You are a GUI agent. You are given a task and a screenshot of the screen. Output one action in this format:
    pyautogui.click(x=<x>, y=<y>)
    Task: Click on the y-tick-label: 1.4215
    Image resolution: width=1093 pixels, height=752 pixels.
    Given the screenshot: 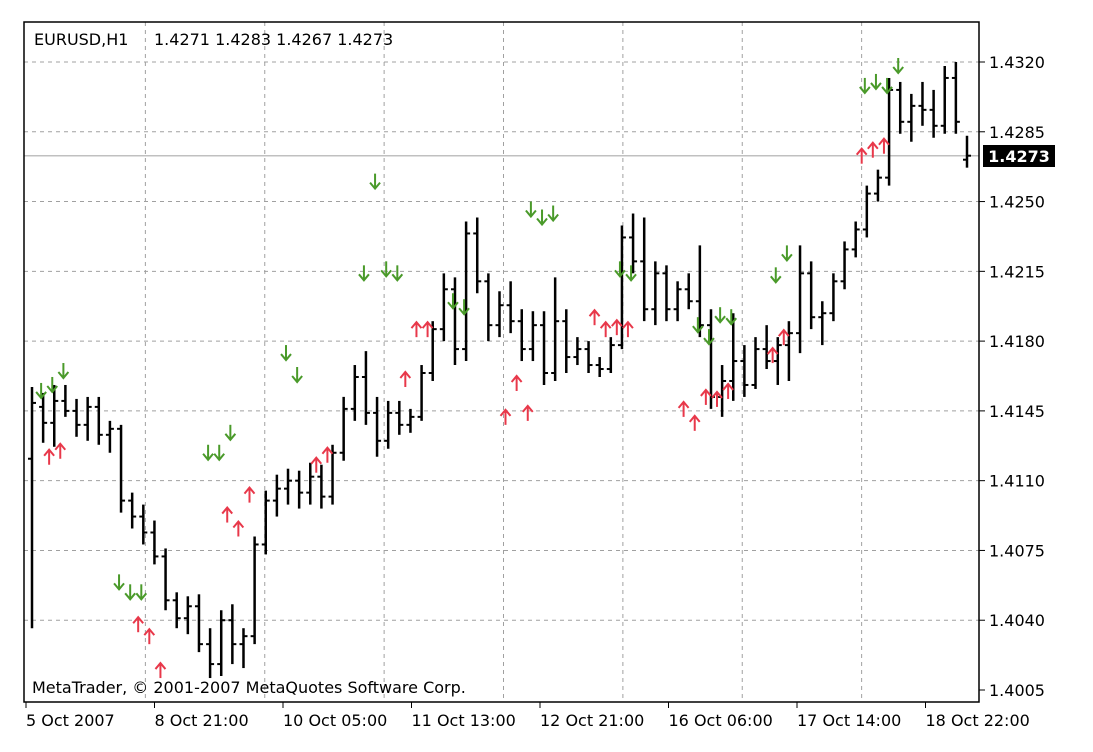 What is the action you would take?
    pyautogui.click(x=1017, y=271)
    